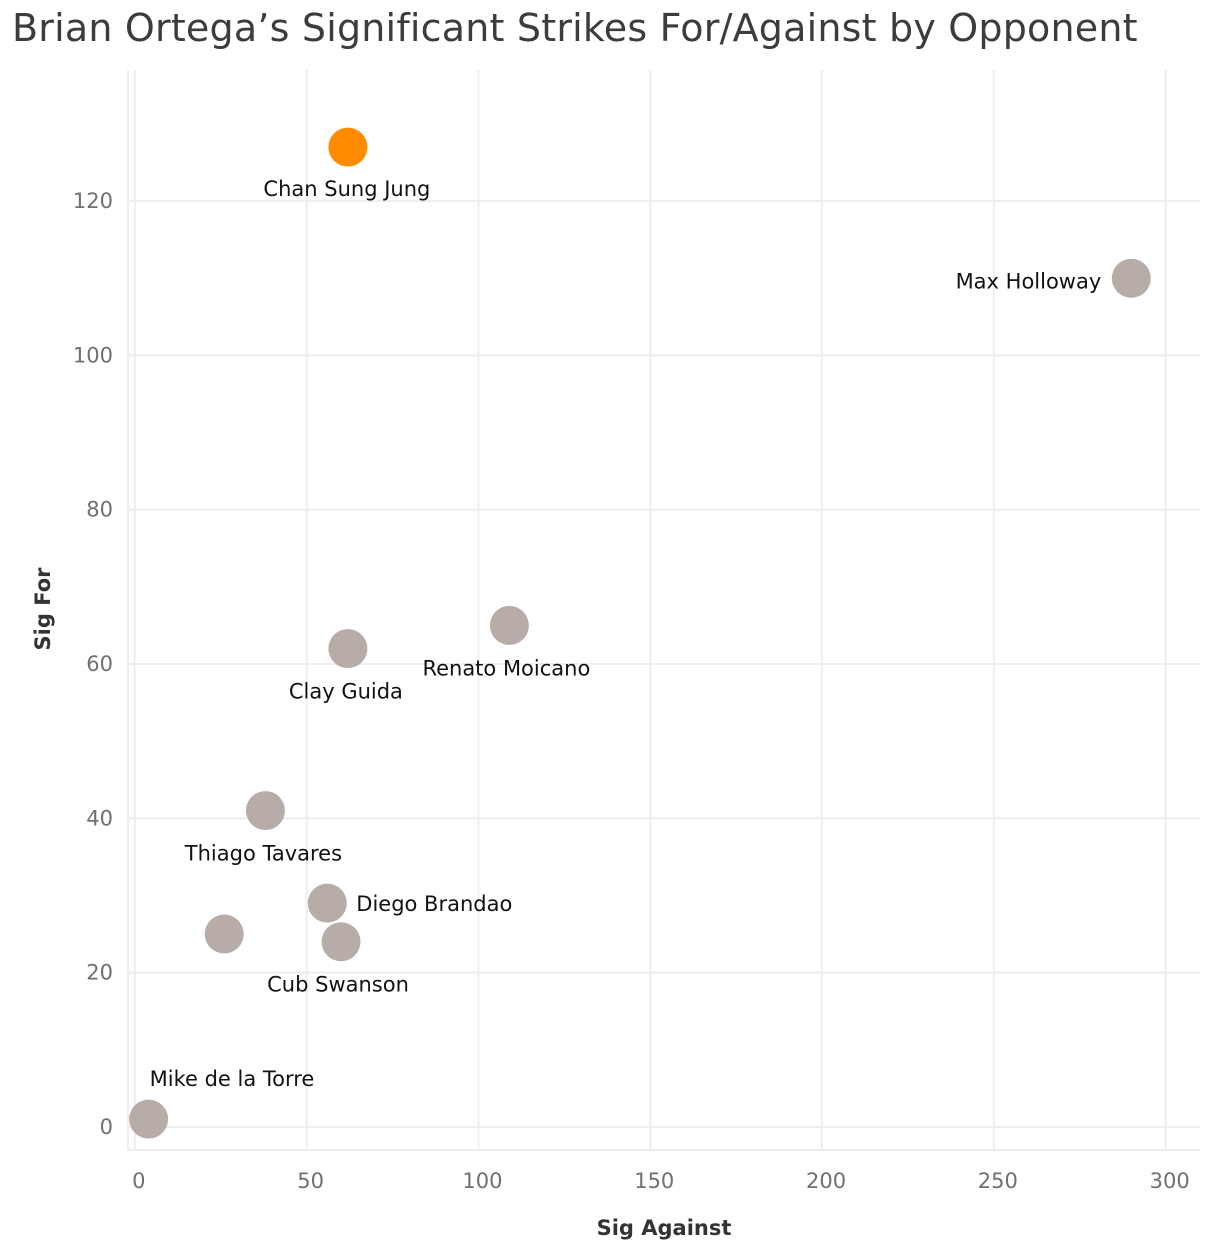 The height and width of the screenshot is (1258, 1206). I want to click on x-tick-label: 100, so click(482, 1181).